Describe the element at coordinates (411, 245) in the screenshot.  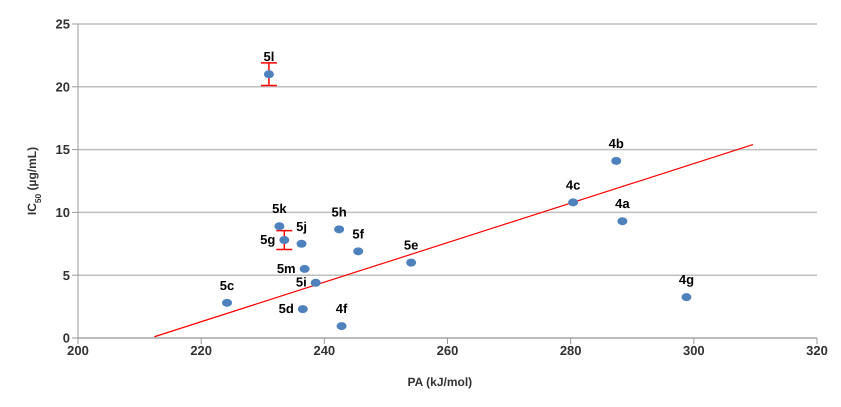
I see `series-label: 5e` at that location.